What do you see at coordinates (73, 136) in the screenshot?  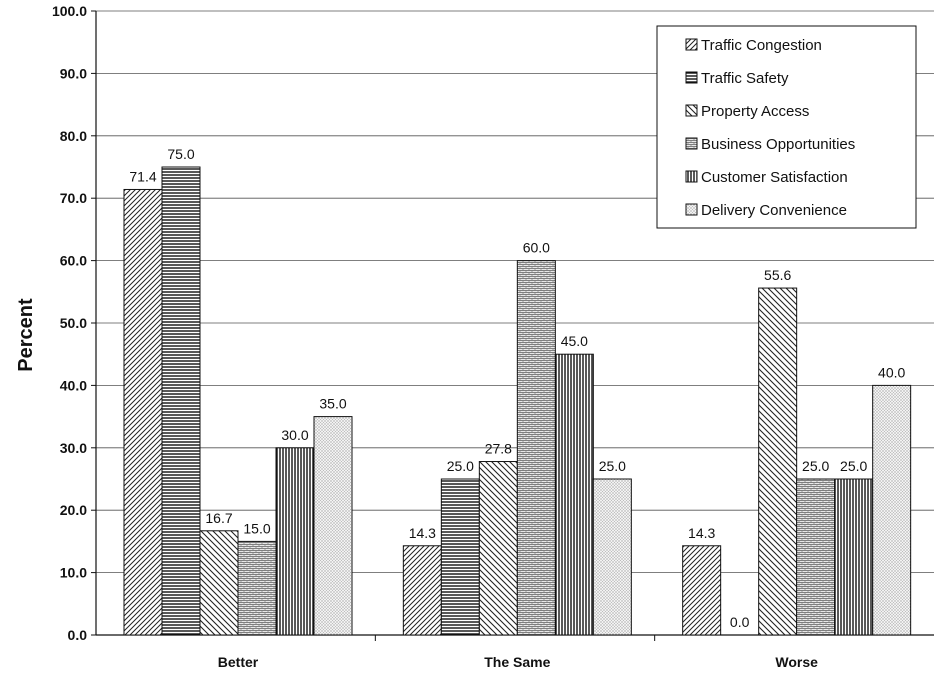 I see `y-tick-label: 80.0` at bounding box center [73, 136].